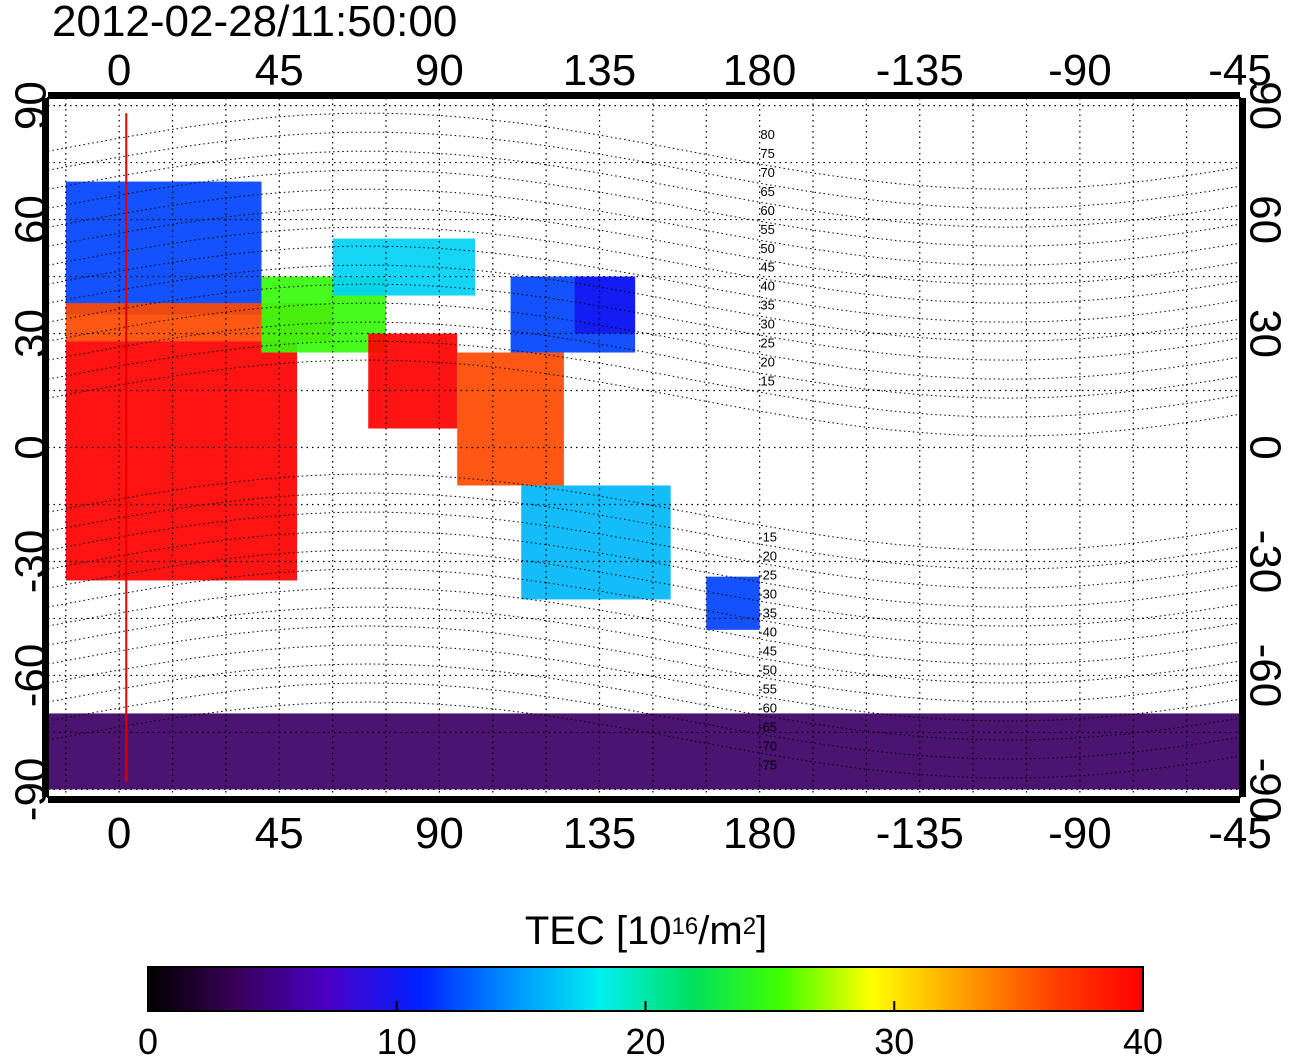 This screenshot has height=1057, width=1292. I want to click on magnetic-lat-label: 45, so click(767, 267).